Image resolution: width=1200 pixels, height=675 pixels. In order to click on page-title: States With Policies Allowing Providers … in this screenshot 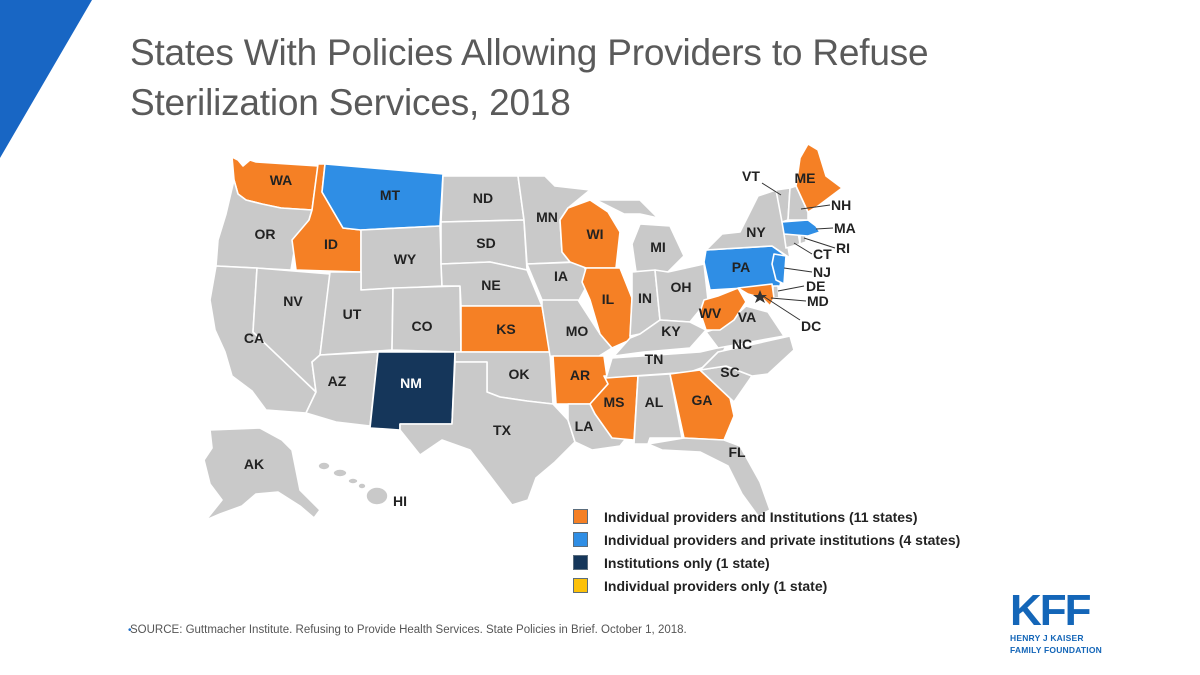, I will do `click(529, 77)`.